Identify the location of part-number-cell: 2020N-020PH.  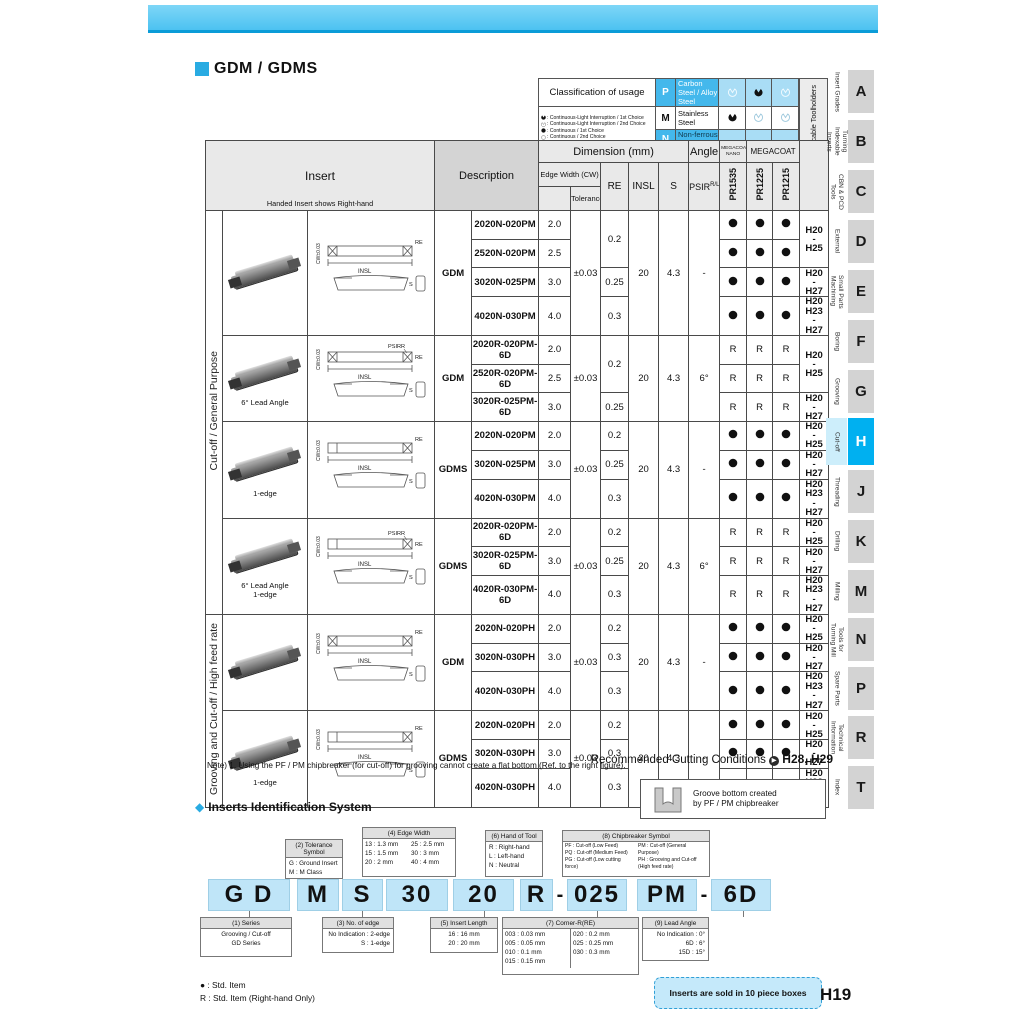
(505, 628).